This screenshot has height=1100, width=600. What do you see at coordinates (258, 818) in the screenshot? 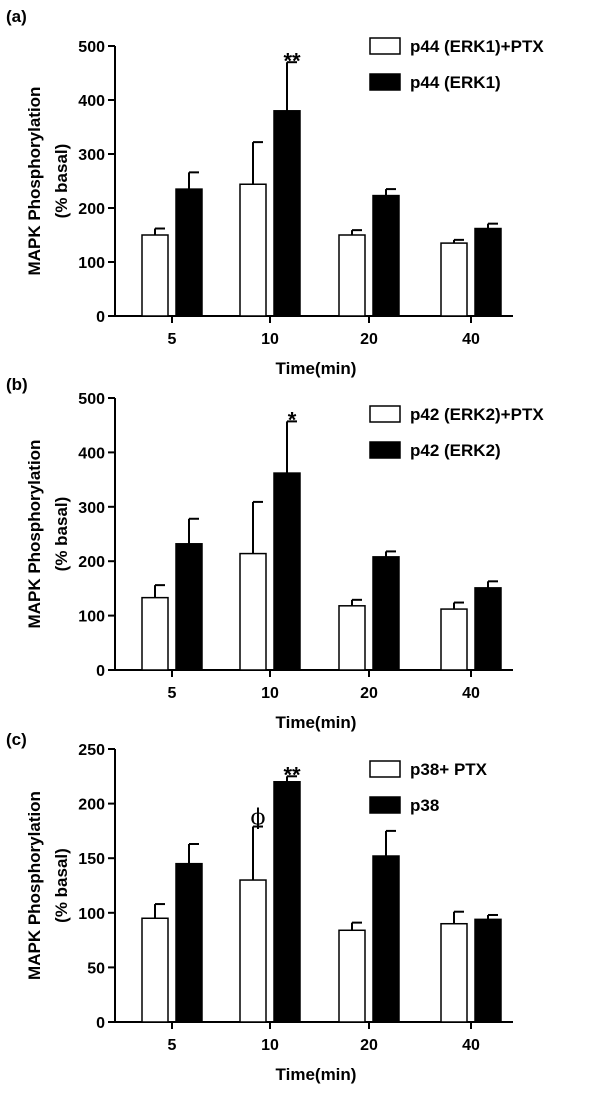
I see `significance-marker: ϕ` at bounding box center [258, 818].